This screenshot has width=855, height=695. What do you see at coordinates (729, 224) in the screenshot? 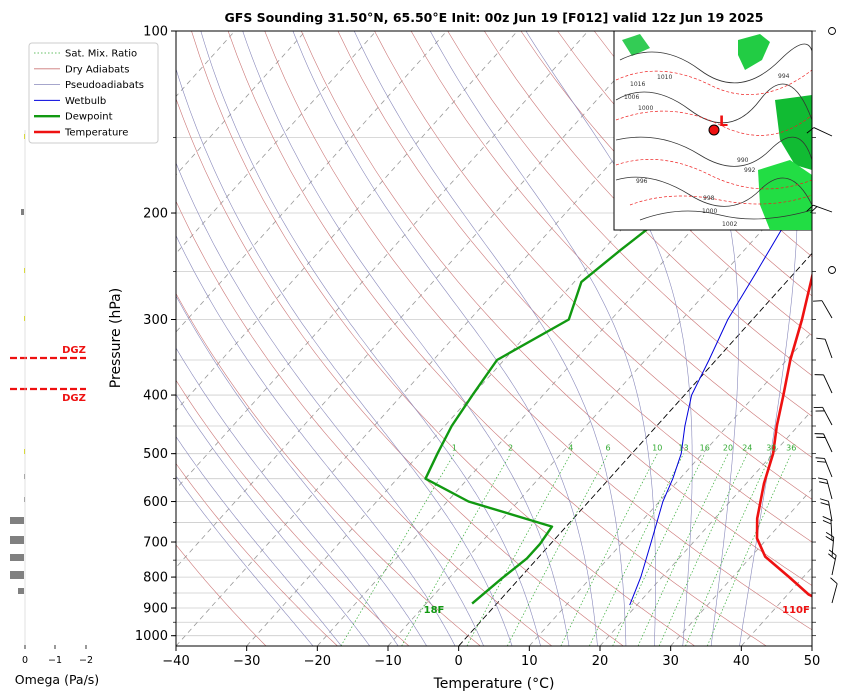
I see `map-label: 1002` at bounding box center [729, 224].